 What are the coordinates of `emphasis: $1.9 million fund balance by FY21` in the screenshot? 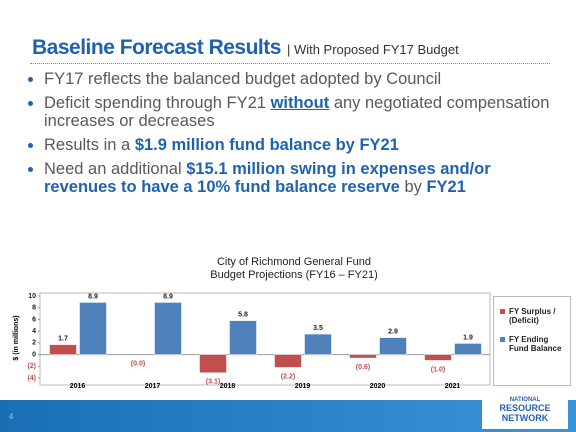 It's located at (266, 145).